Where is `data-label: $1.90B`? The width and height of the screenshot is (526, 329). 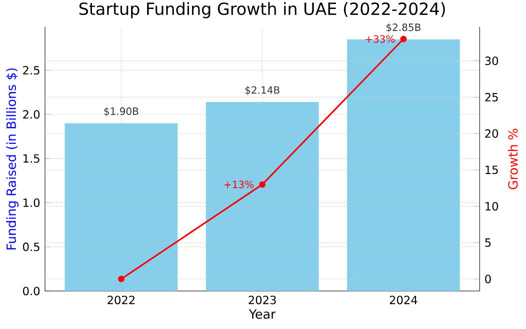 data-label: $1.90B is located at coordinates (121, 111).